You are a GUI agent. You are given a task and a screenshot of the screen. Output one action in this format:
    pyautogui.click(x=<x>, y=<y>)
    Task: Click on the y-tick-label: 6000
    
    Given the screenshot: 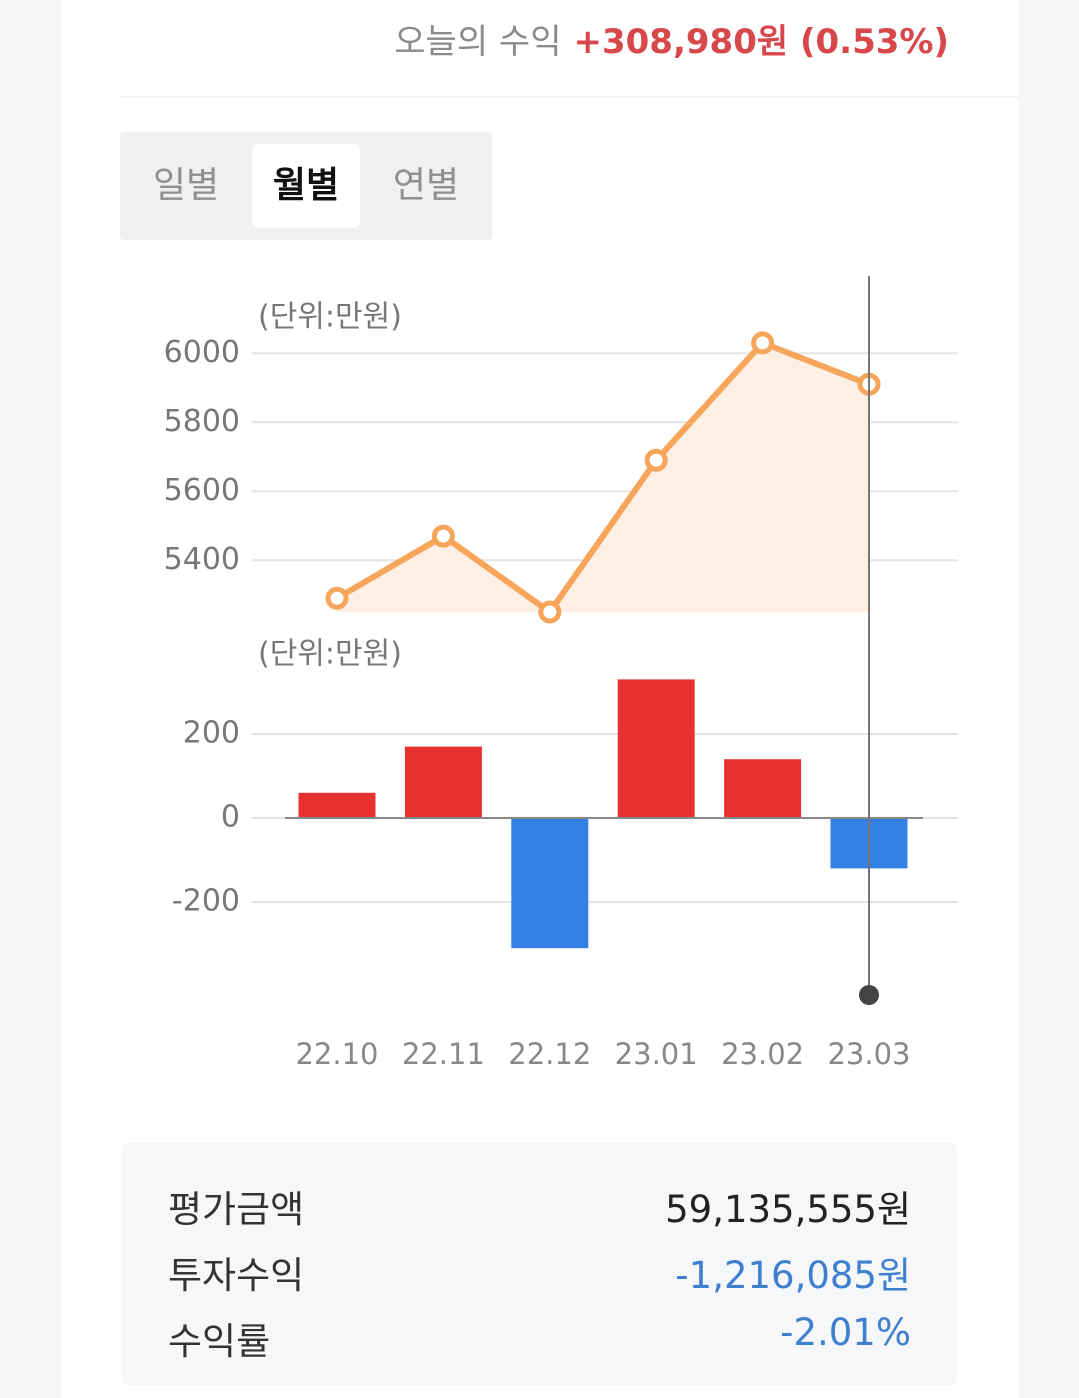 What is the action you would take?
    pyautogui.click(x=202, y=352)
    